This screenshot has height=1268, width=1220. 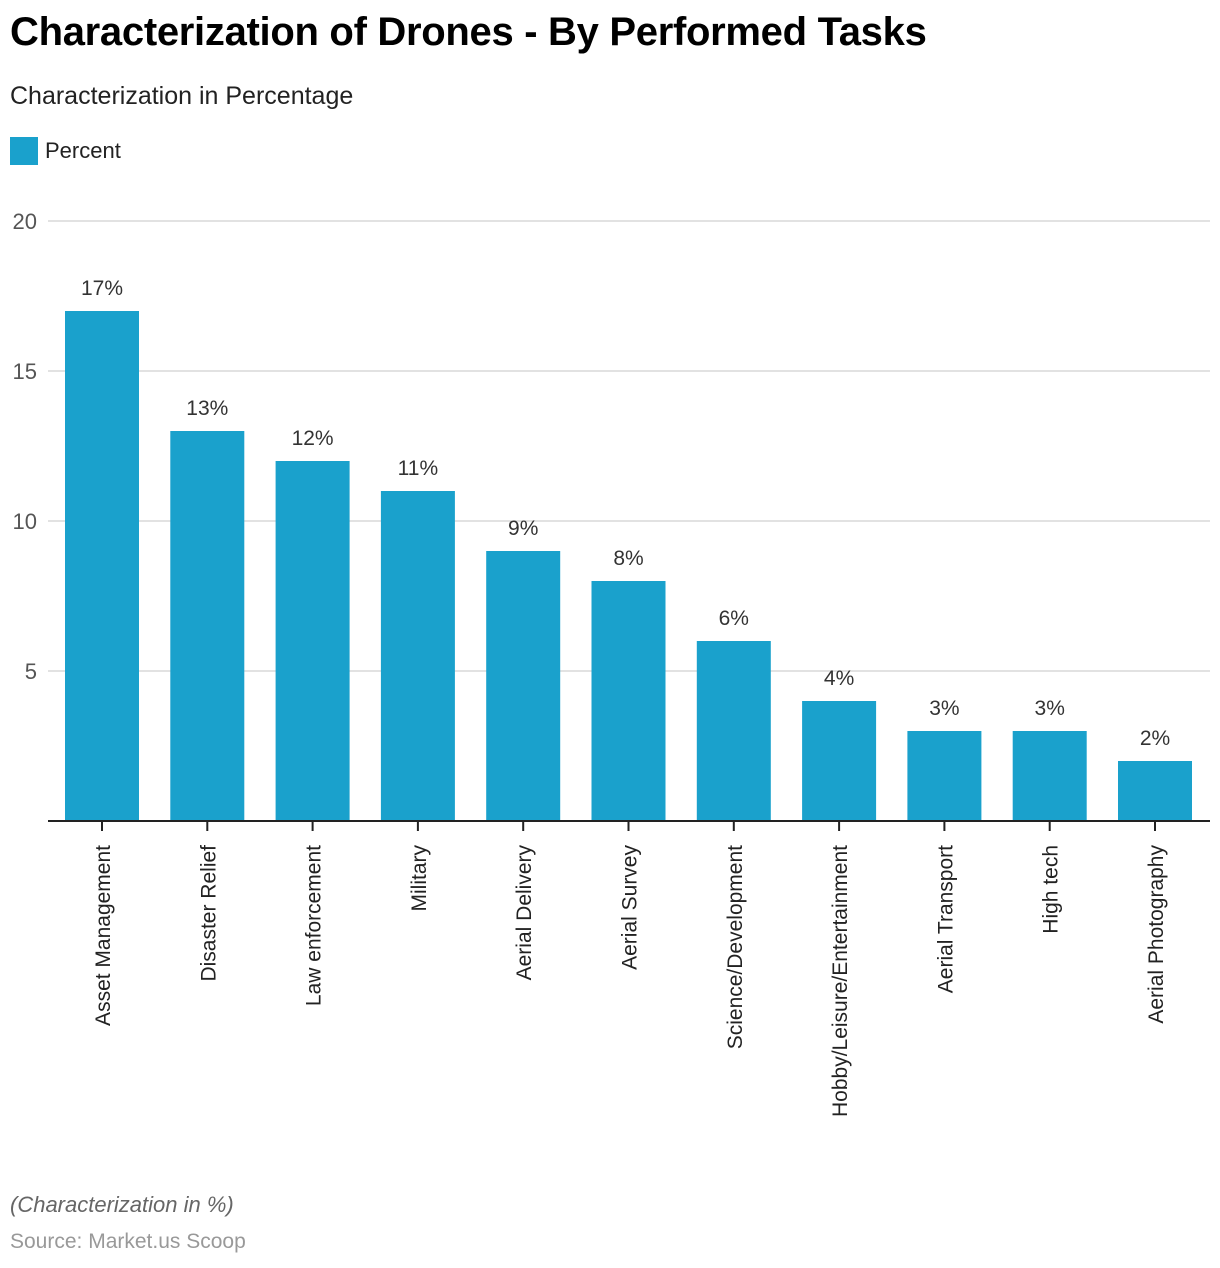 What do you see at coordinates (524, 913) in the screenshot?
I see `category-label: Aerial Delivery` at bounding box center [524, 913].